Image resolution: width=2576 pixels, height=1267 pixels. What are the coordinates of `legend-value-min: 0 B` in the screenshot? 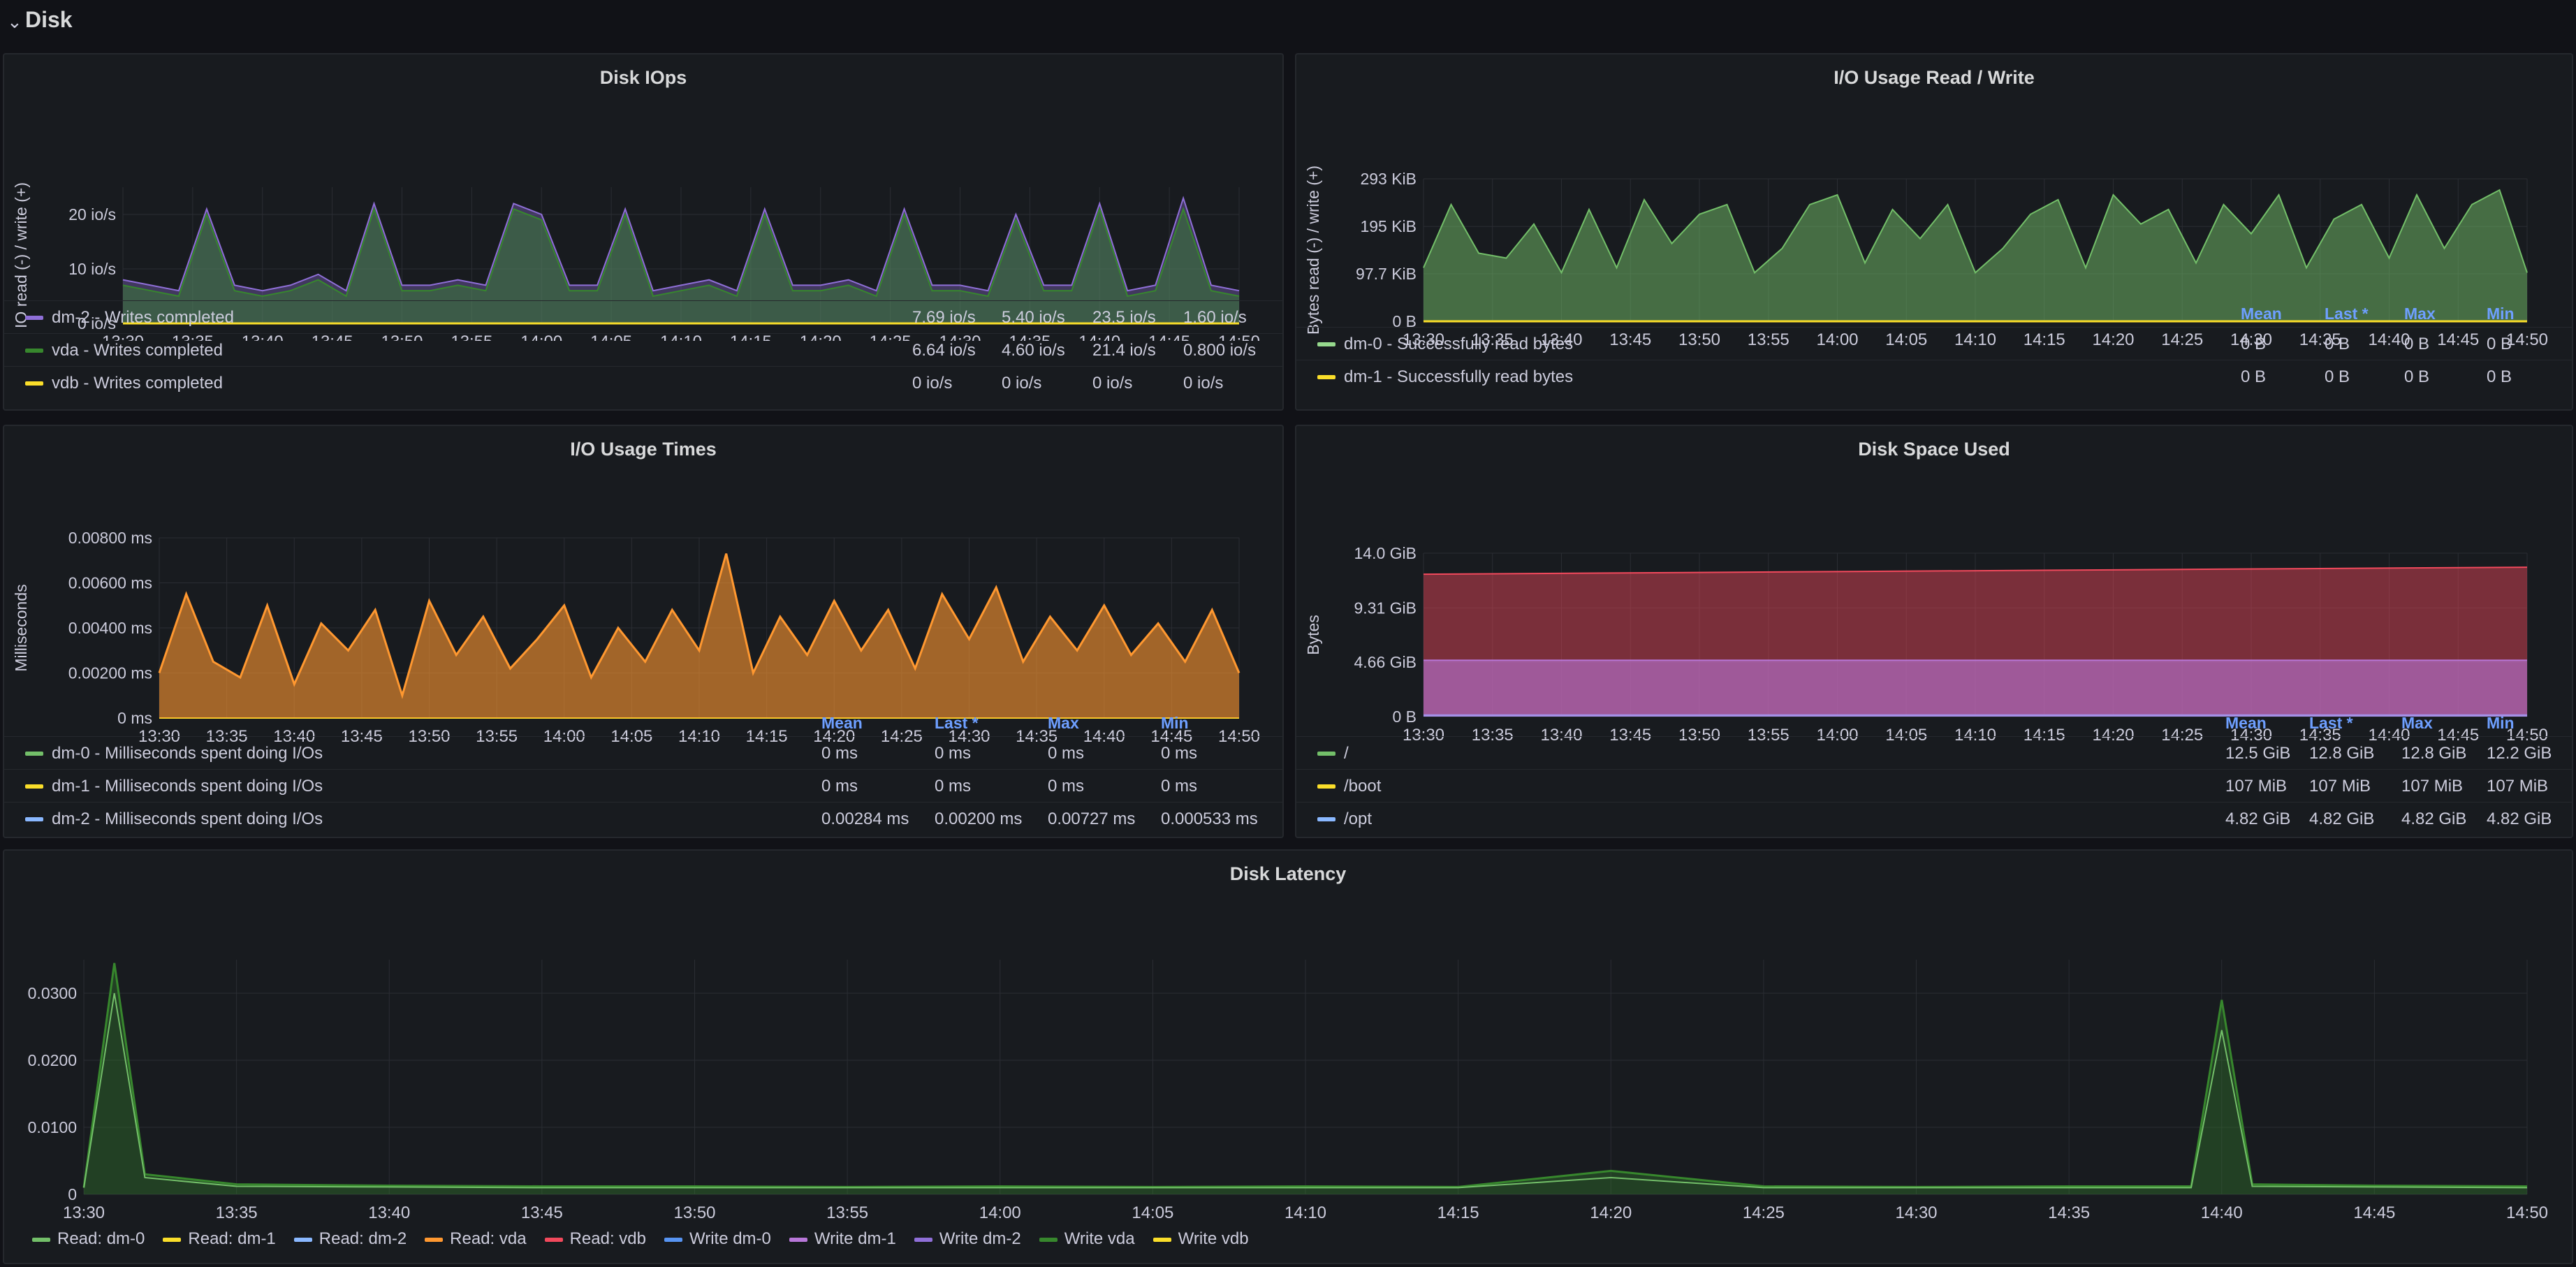 It's located at (2499, 344).